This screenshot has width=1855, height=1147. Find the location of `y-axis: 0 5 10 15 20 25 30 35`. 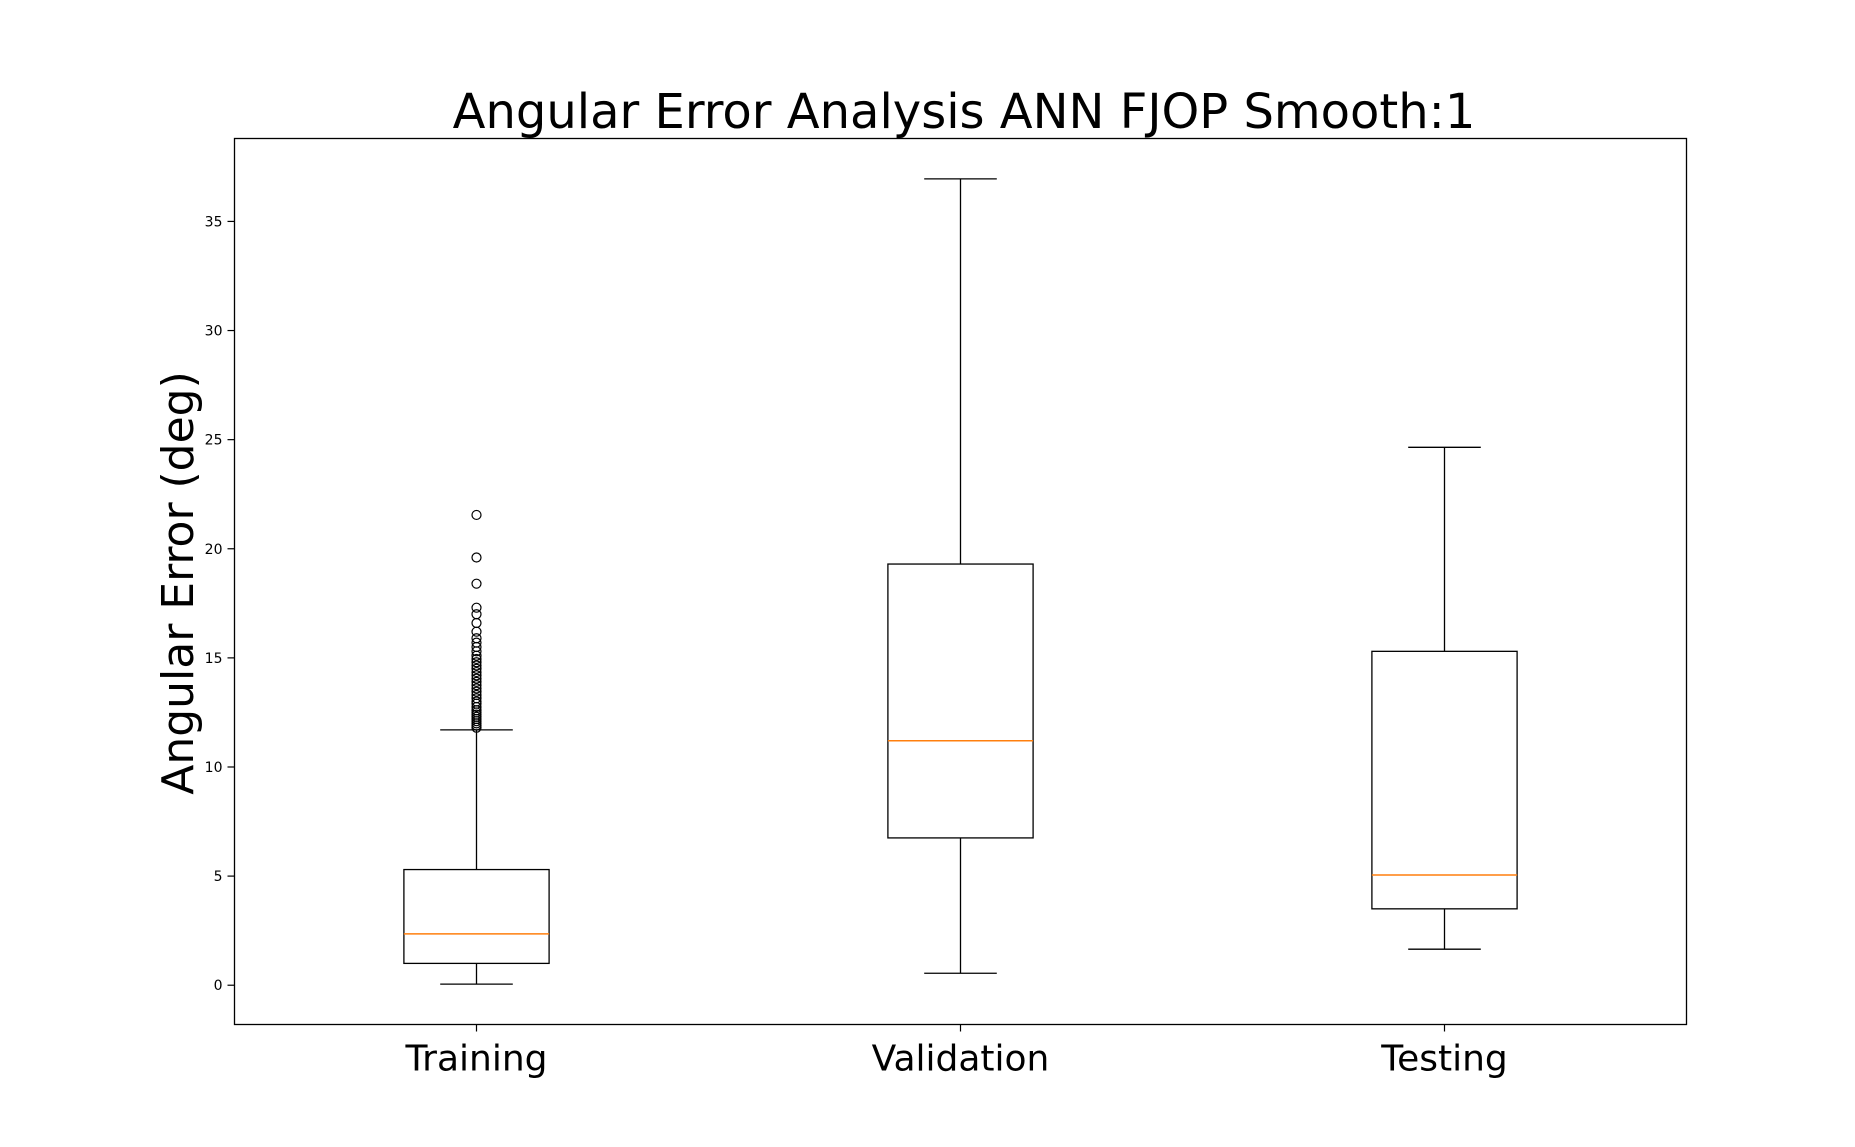

y-axis: 0 5 10 15 20 25 30 35 is located at coordinates (220, 604).